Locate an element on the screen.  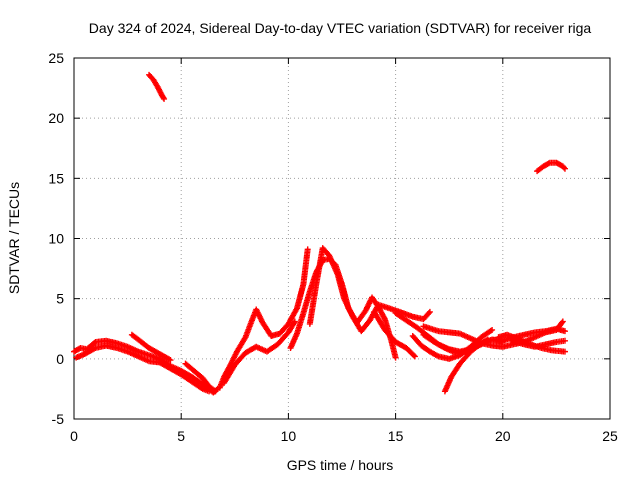
x-tick-label: 15 is located at coordinates (396, 436).